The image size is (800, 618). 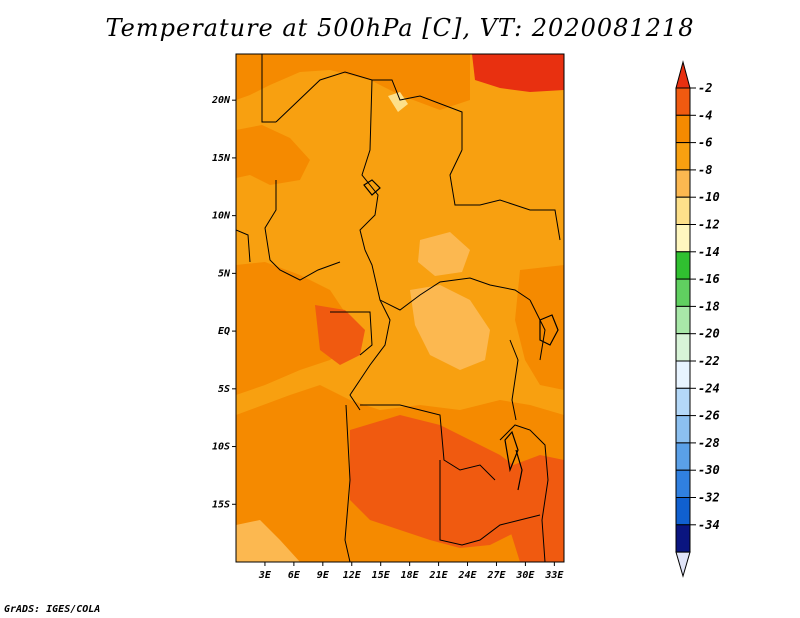 What do you see at coordinates (265, 575) in the screenshot?
I see `lon-tick-label: 3E` at bounding box center [265, 575].